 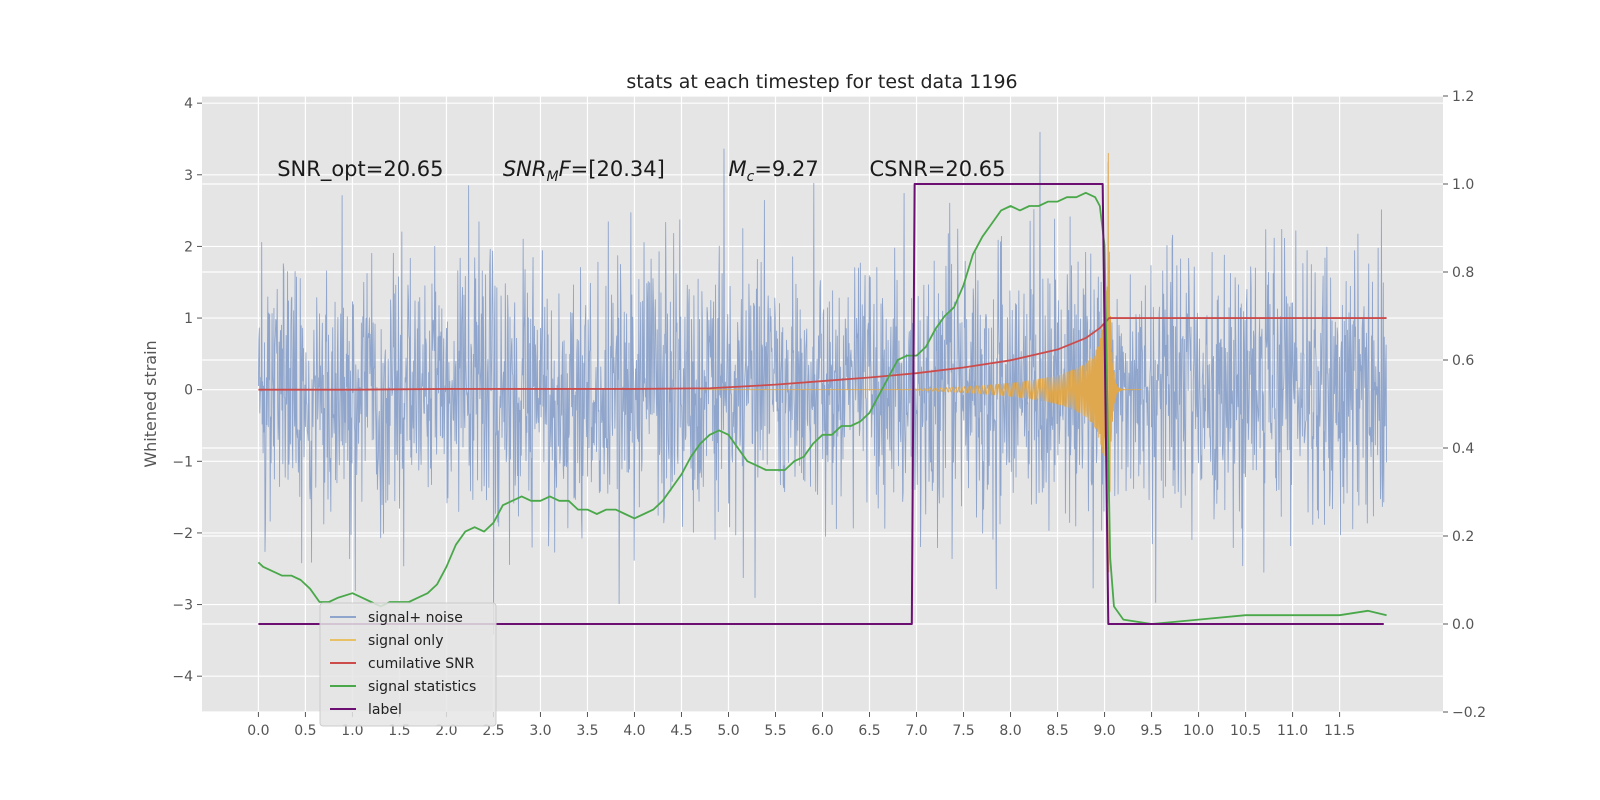 I want to click on x-tick-label: 6.5, so click(x=869, y=731).